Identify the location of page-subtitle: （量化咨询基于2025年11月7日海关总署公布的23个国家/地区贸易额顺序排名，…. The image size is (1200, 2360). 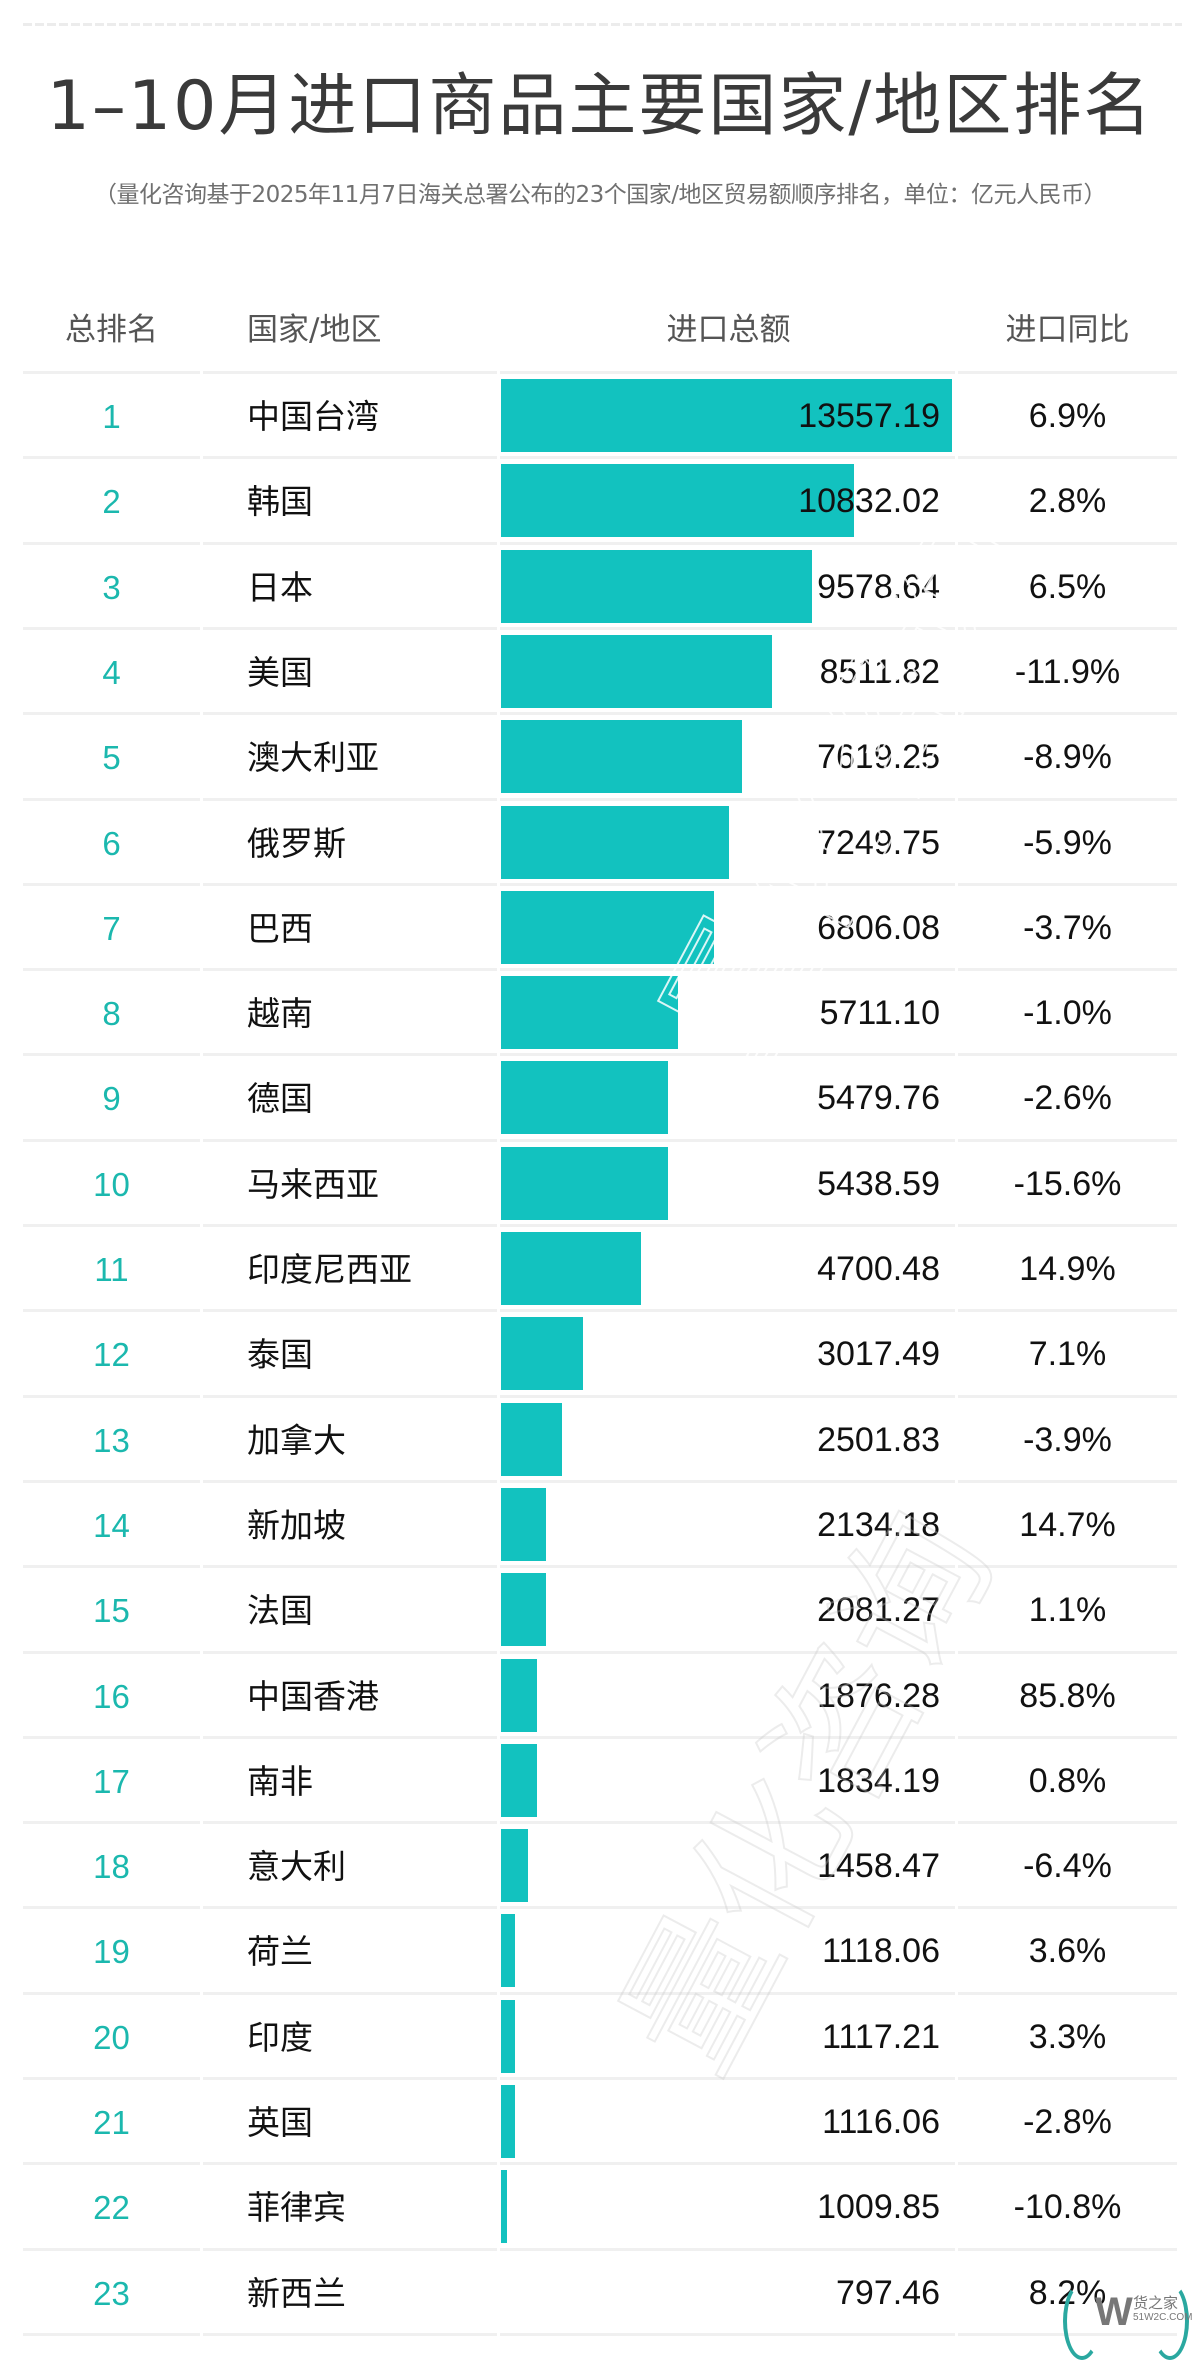
(600, 195).